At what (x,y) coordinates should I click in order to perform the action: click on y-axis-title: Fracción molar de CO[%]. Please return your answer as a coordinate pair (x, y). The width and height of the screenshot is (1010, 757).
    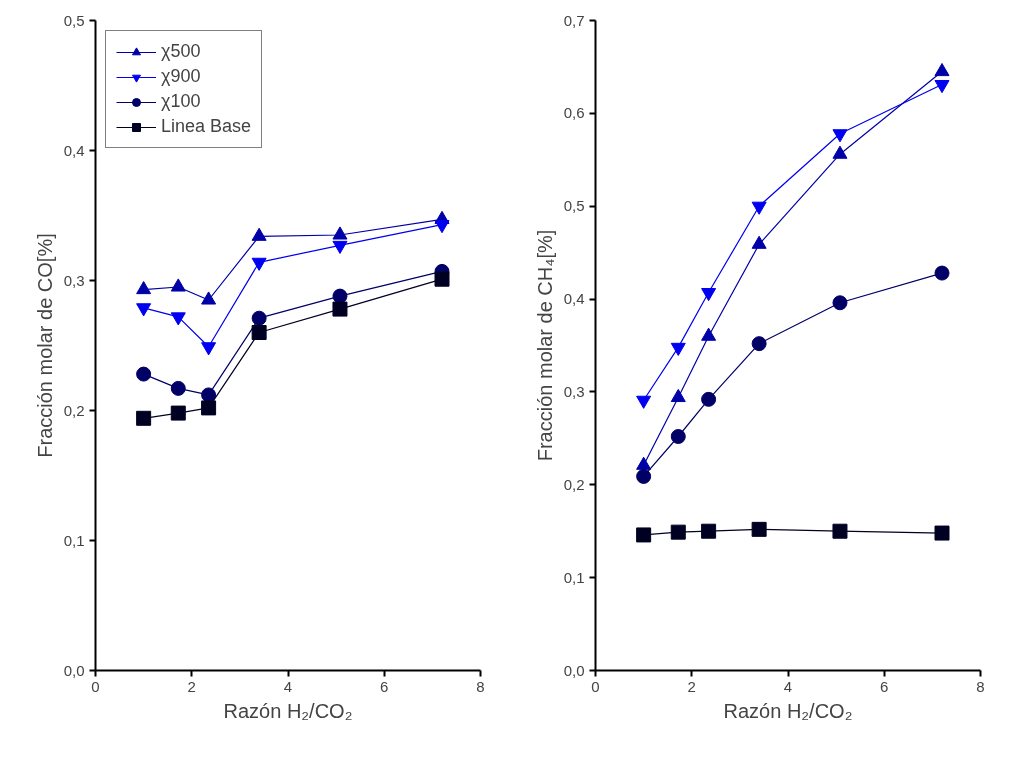
    Looking at the image, I should click on (44, 345).